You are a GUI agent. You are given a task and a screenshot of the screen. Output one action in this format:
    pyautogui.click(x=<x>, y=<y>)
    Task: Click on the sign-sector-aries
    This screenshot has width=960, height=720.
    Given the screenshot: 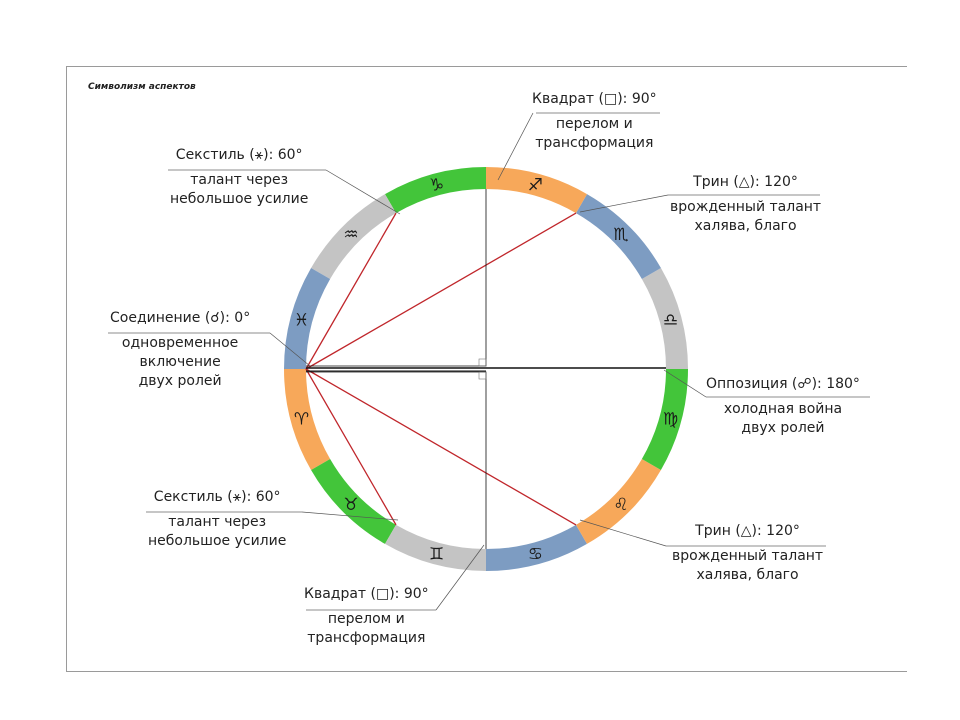 What is the action you would take?
    pyautogui.click(x=307, y=419)
    